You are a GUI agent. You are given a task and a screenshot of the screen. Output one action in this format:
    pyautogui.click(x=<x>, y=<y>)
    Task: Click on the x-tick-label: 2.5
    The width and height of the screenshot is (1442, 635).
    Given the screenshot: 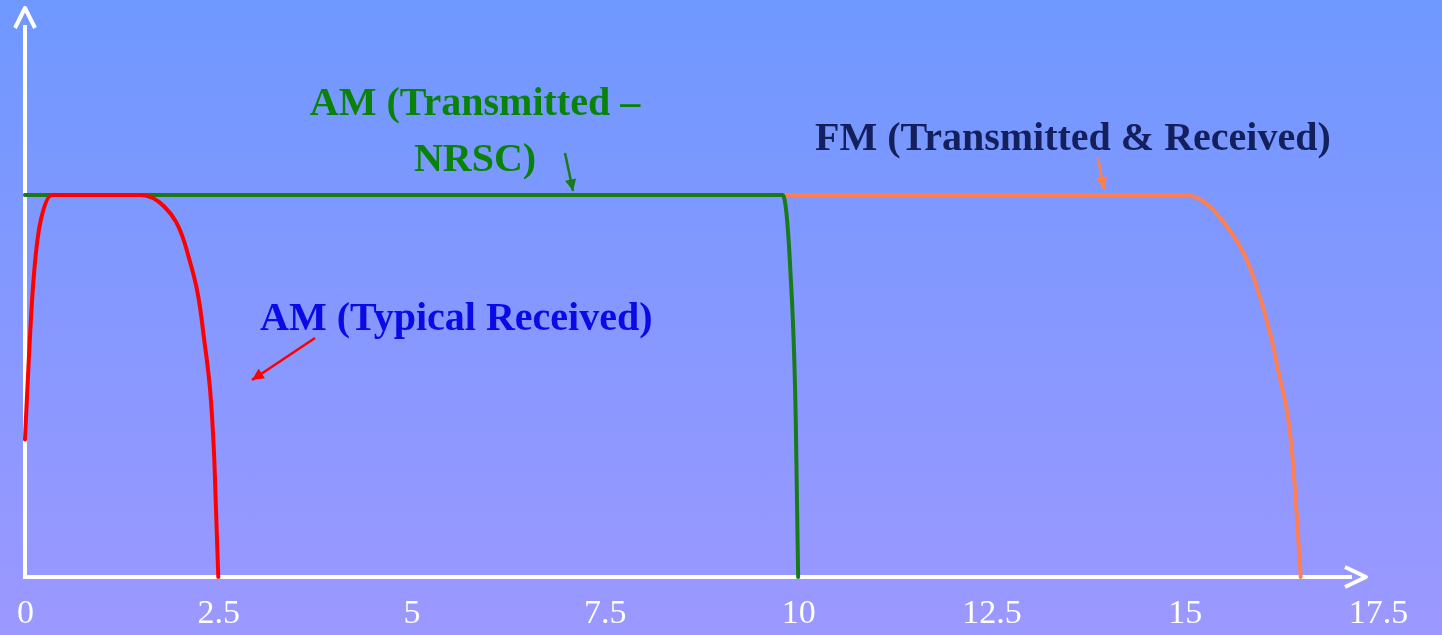 What is the action you would take?
    pyautogui.click(x=219, y=612)
    